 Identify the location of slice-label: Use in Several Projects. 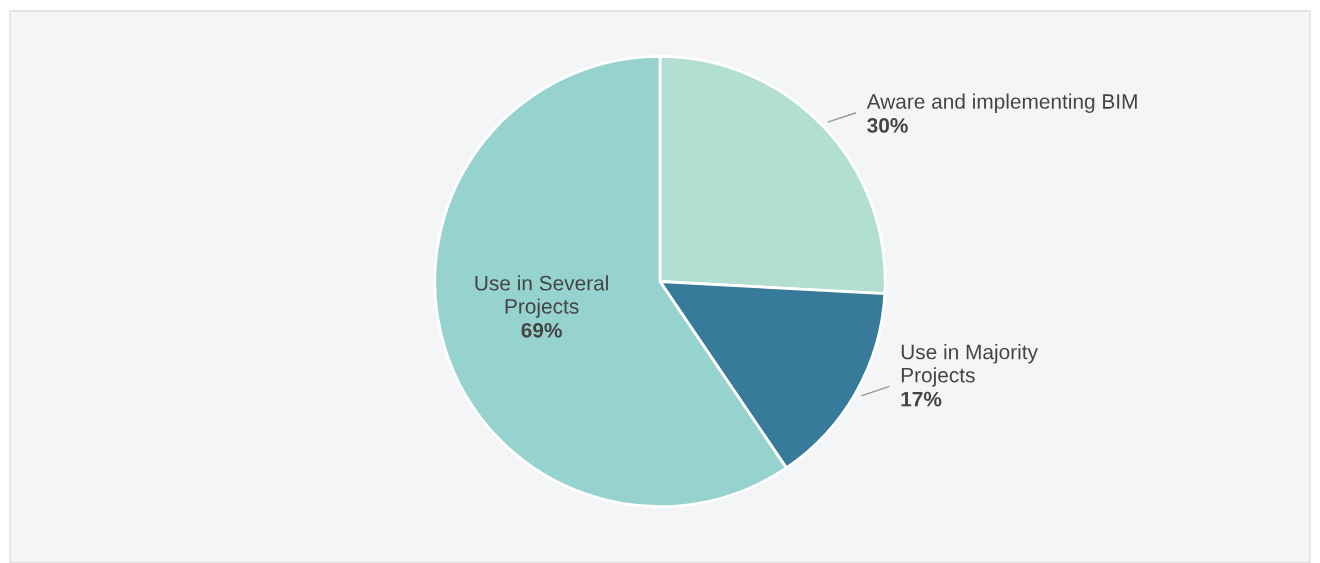
(541, 296).